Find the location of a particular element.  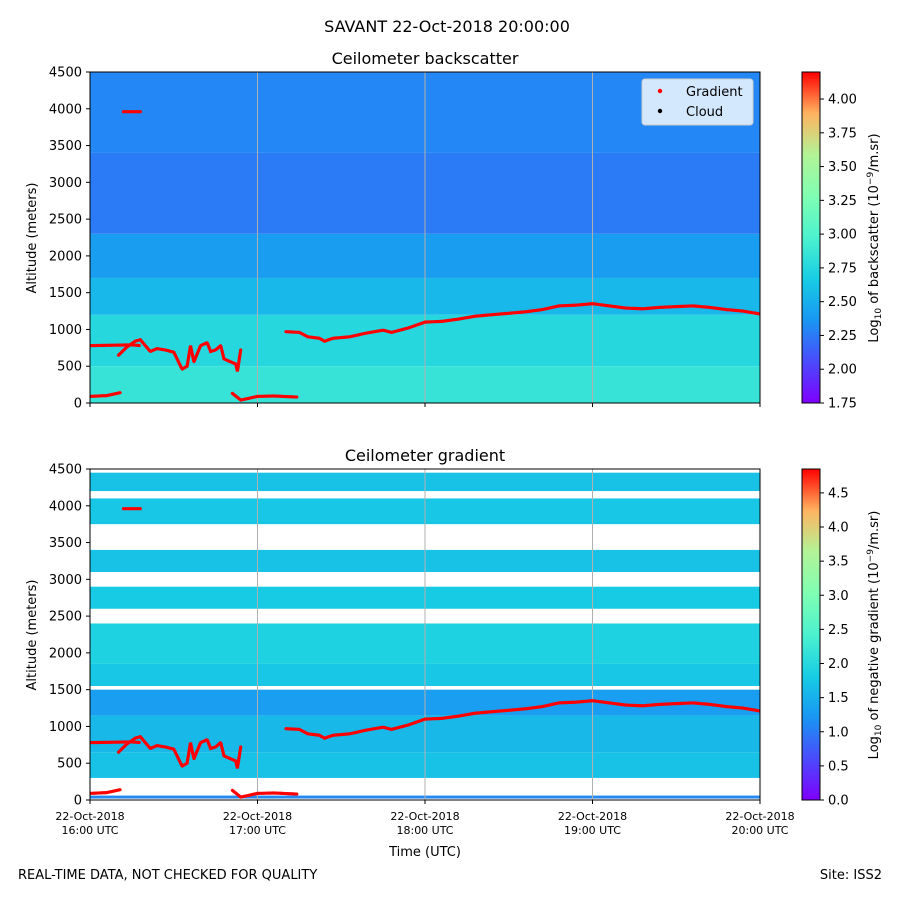

gradient-colorbar-gradient is located at coordinates (811, 634).